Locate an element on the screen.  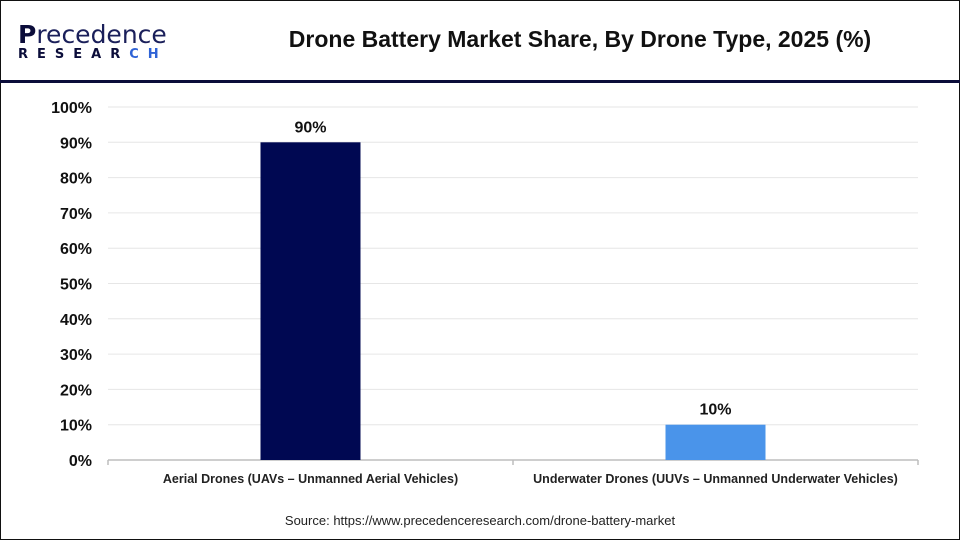
data-label: 10% is located at coordinates (715, 410).